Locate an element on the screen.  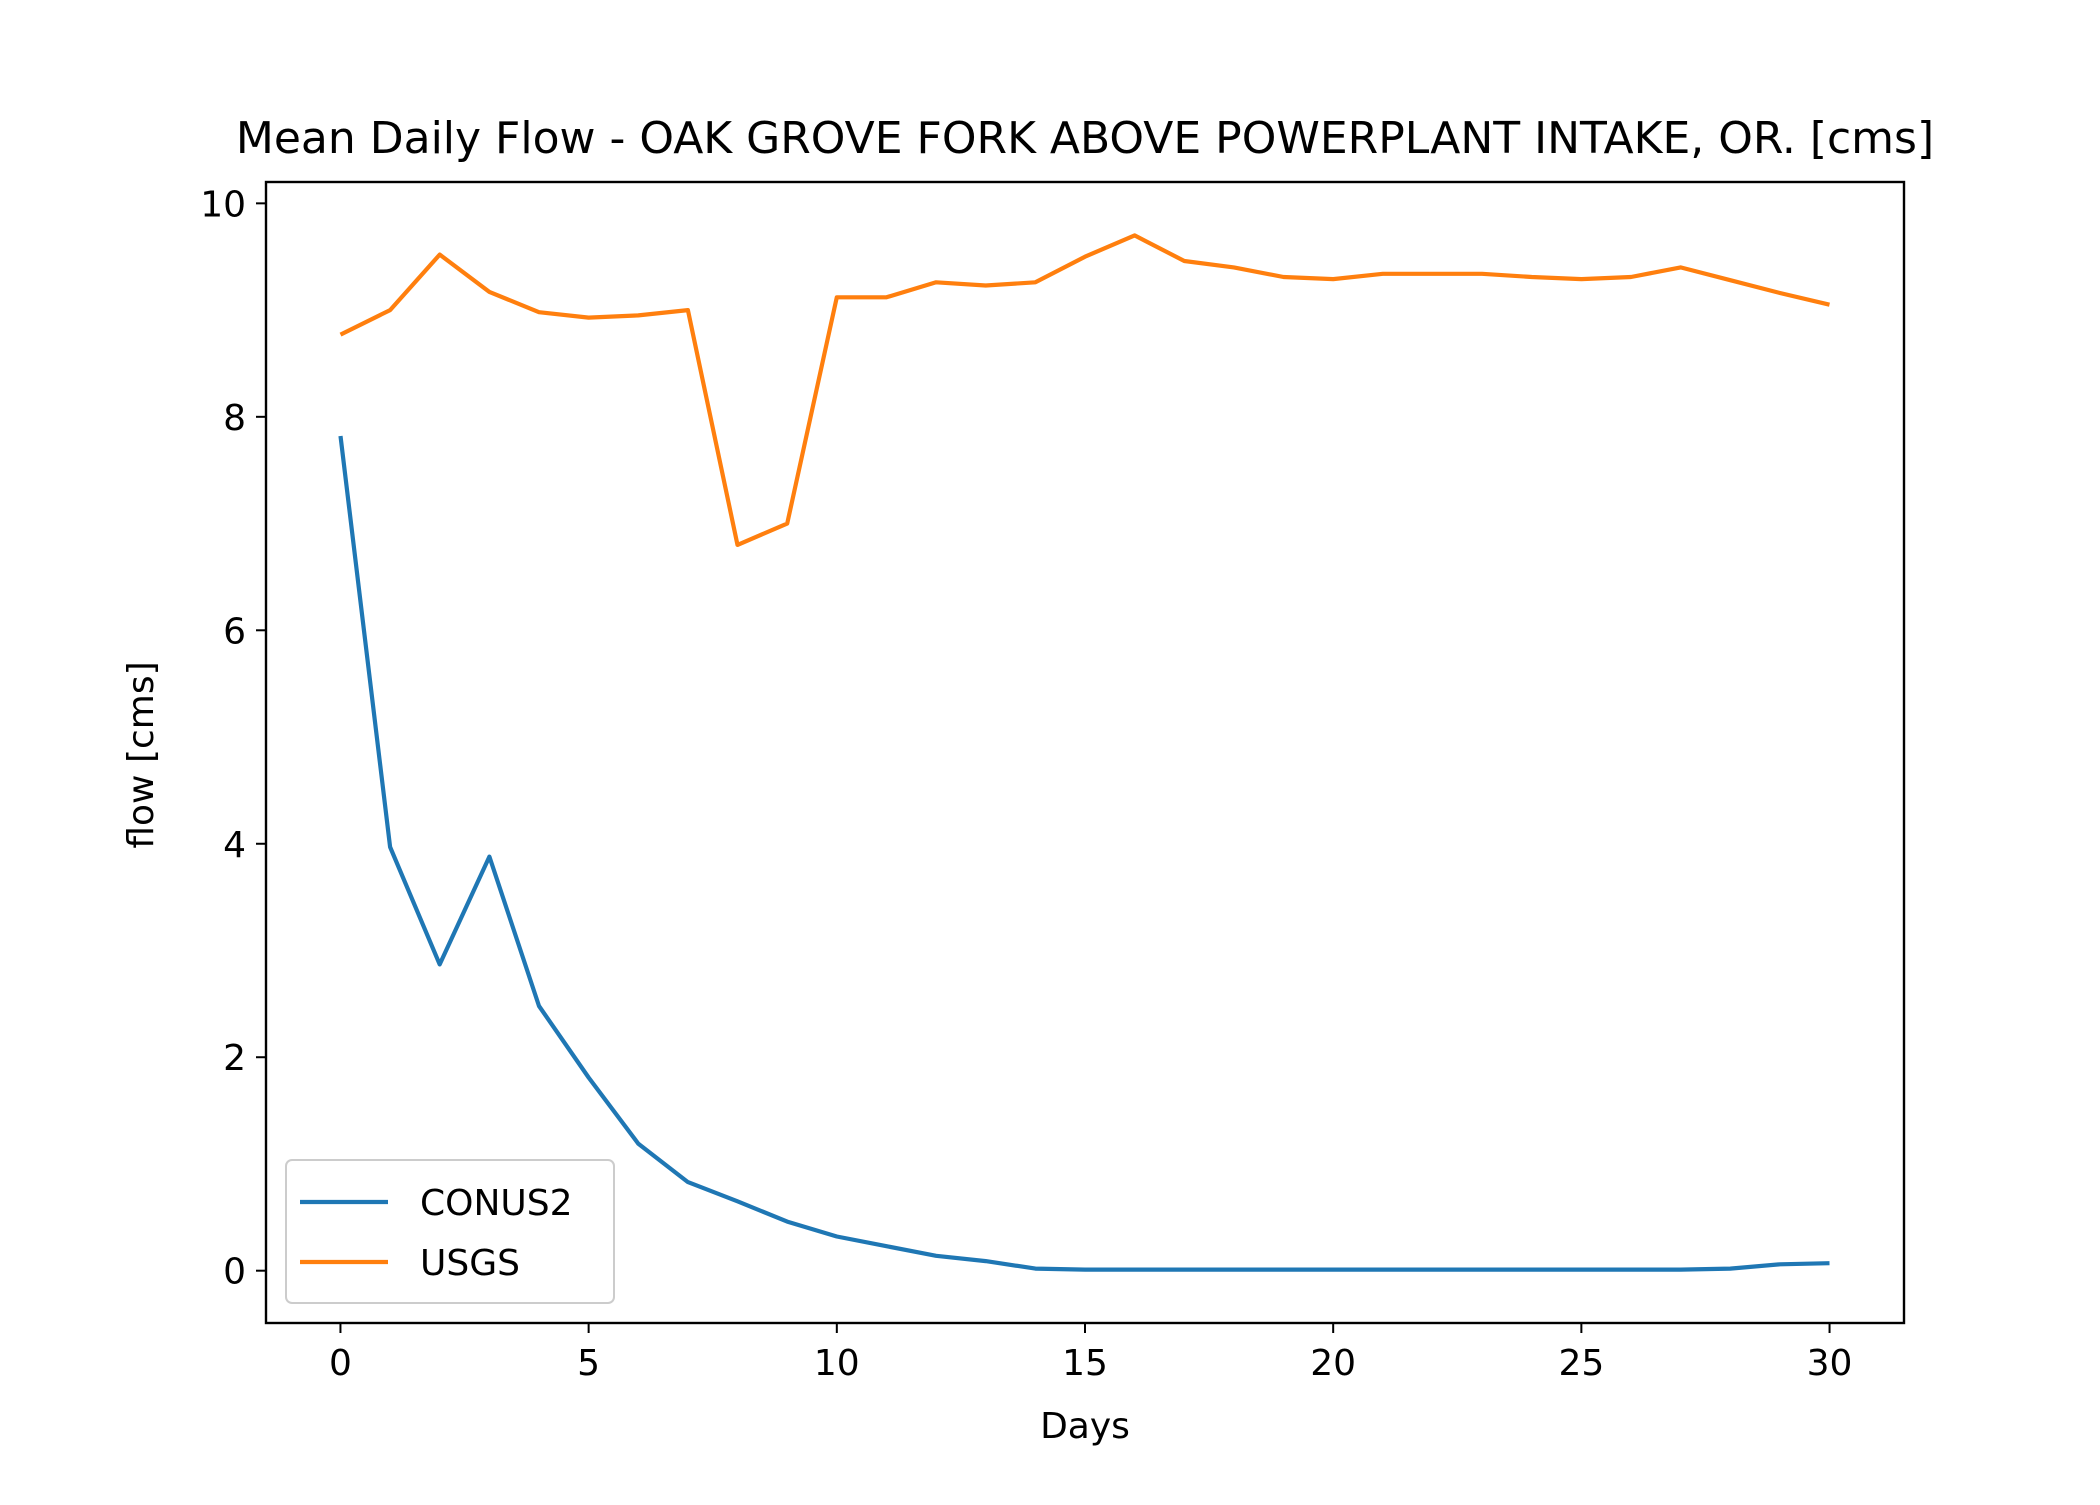
legend-label-usgs: USGS is located at coordinates (470, 1263).